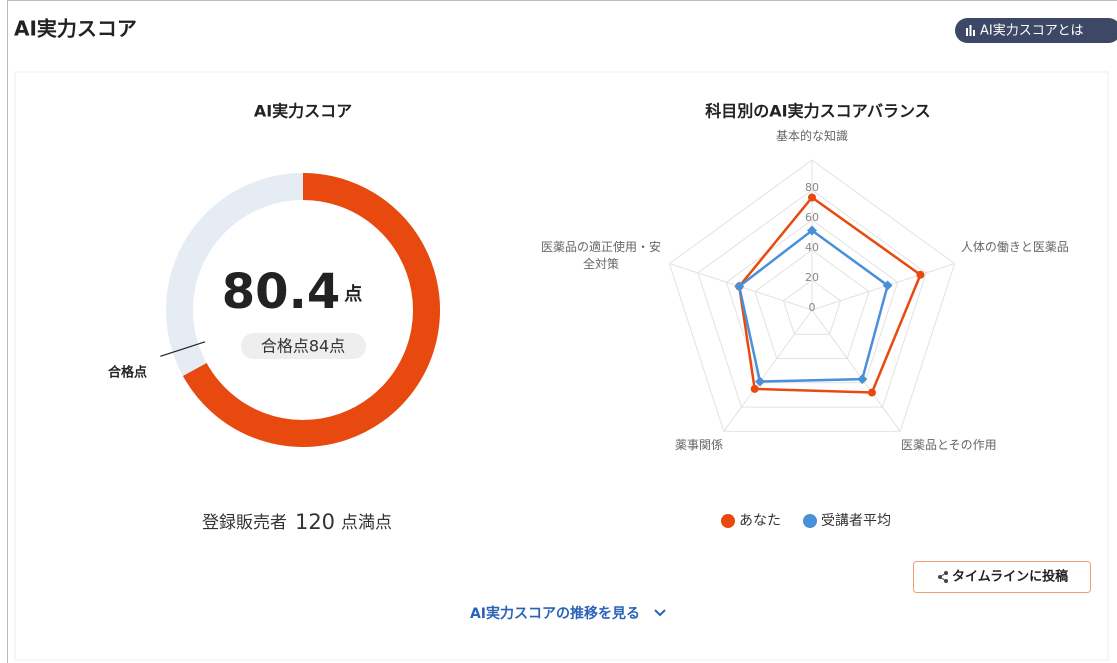 This screenshot has width=1117, height=663. Describe the element at coordinates (698, 445) in the screenshot. I see `axis-label: 薬事関係` at that location.